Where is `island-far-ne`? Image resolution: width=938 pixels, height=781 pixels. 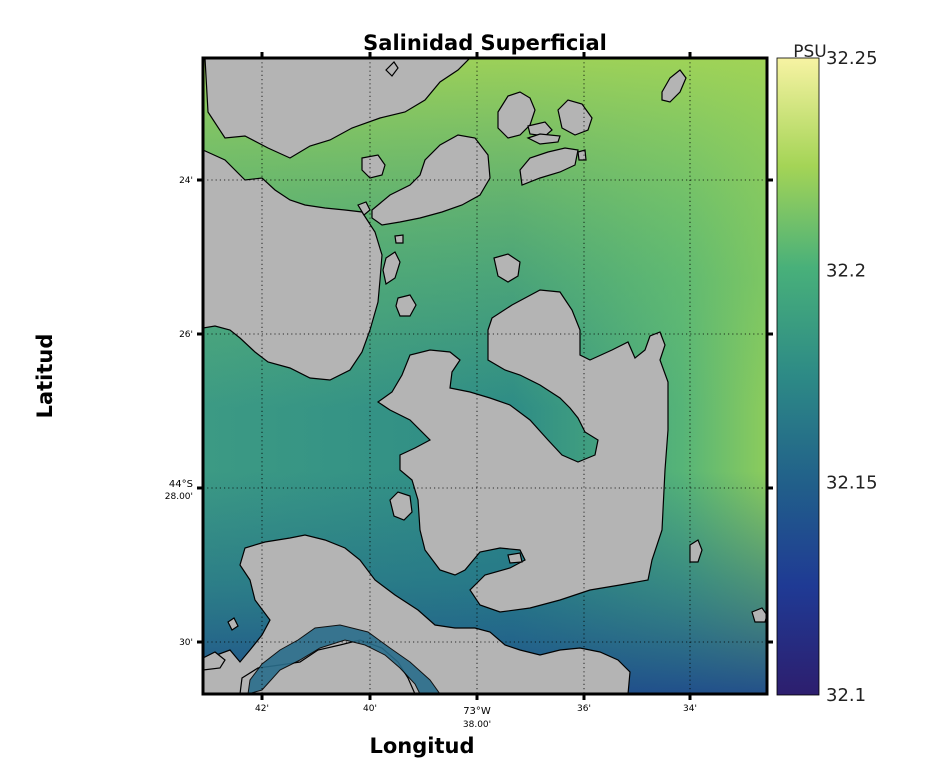 island-far-ne is located at coordinates (674, 86).